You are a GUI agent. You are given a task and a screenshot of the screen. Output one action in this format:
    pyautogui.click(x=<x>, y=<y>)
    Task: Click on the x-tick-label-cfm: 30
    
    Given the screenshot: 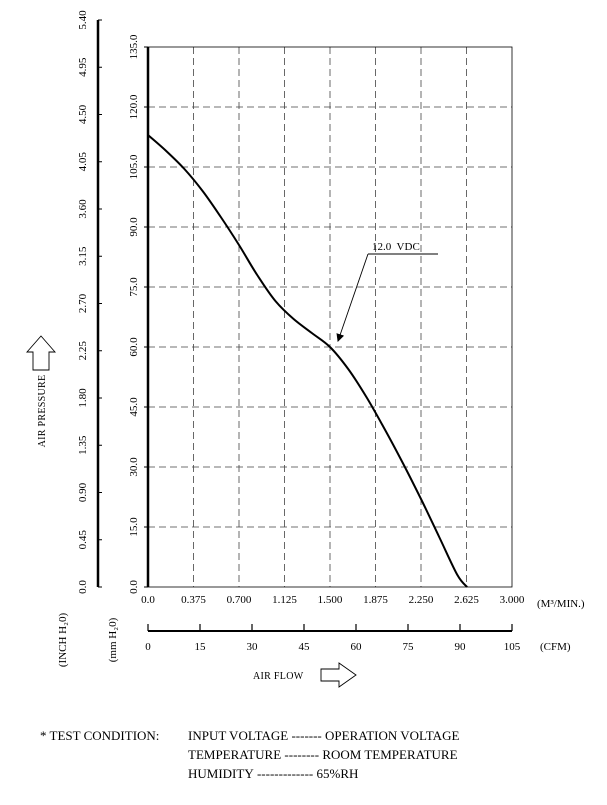 What is the action you would take?
    pyautogui.click(x=253, y=647)
    